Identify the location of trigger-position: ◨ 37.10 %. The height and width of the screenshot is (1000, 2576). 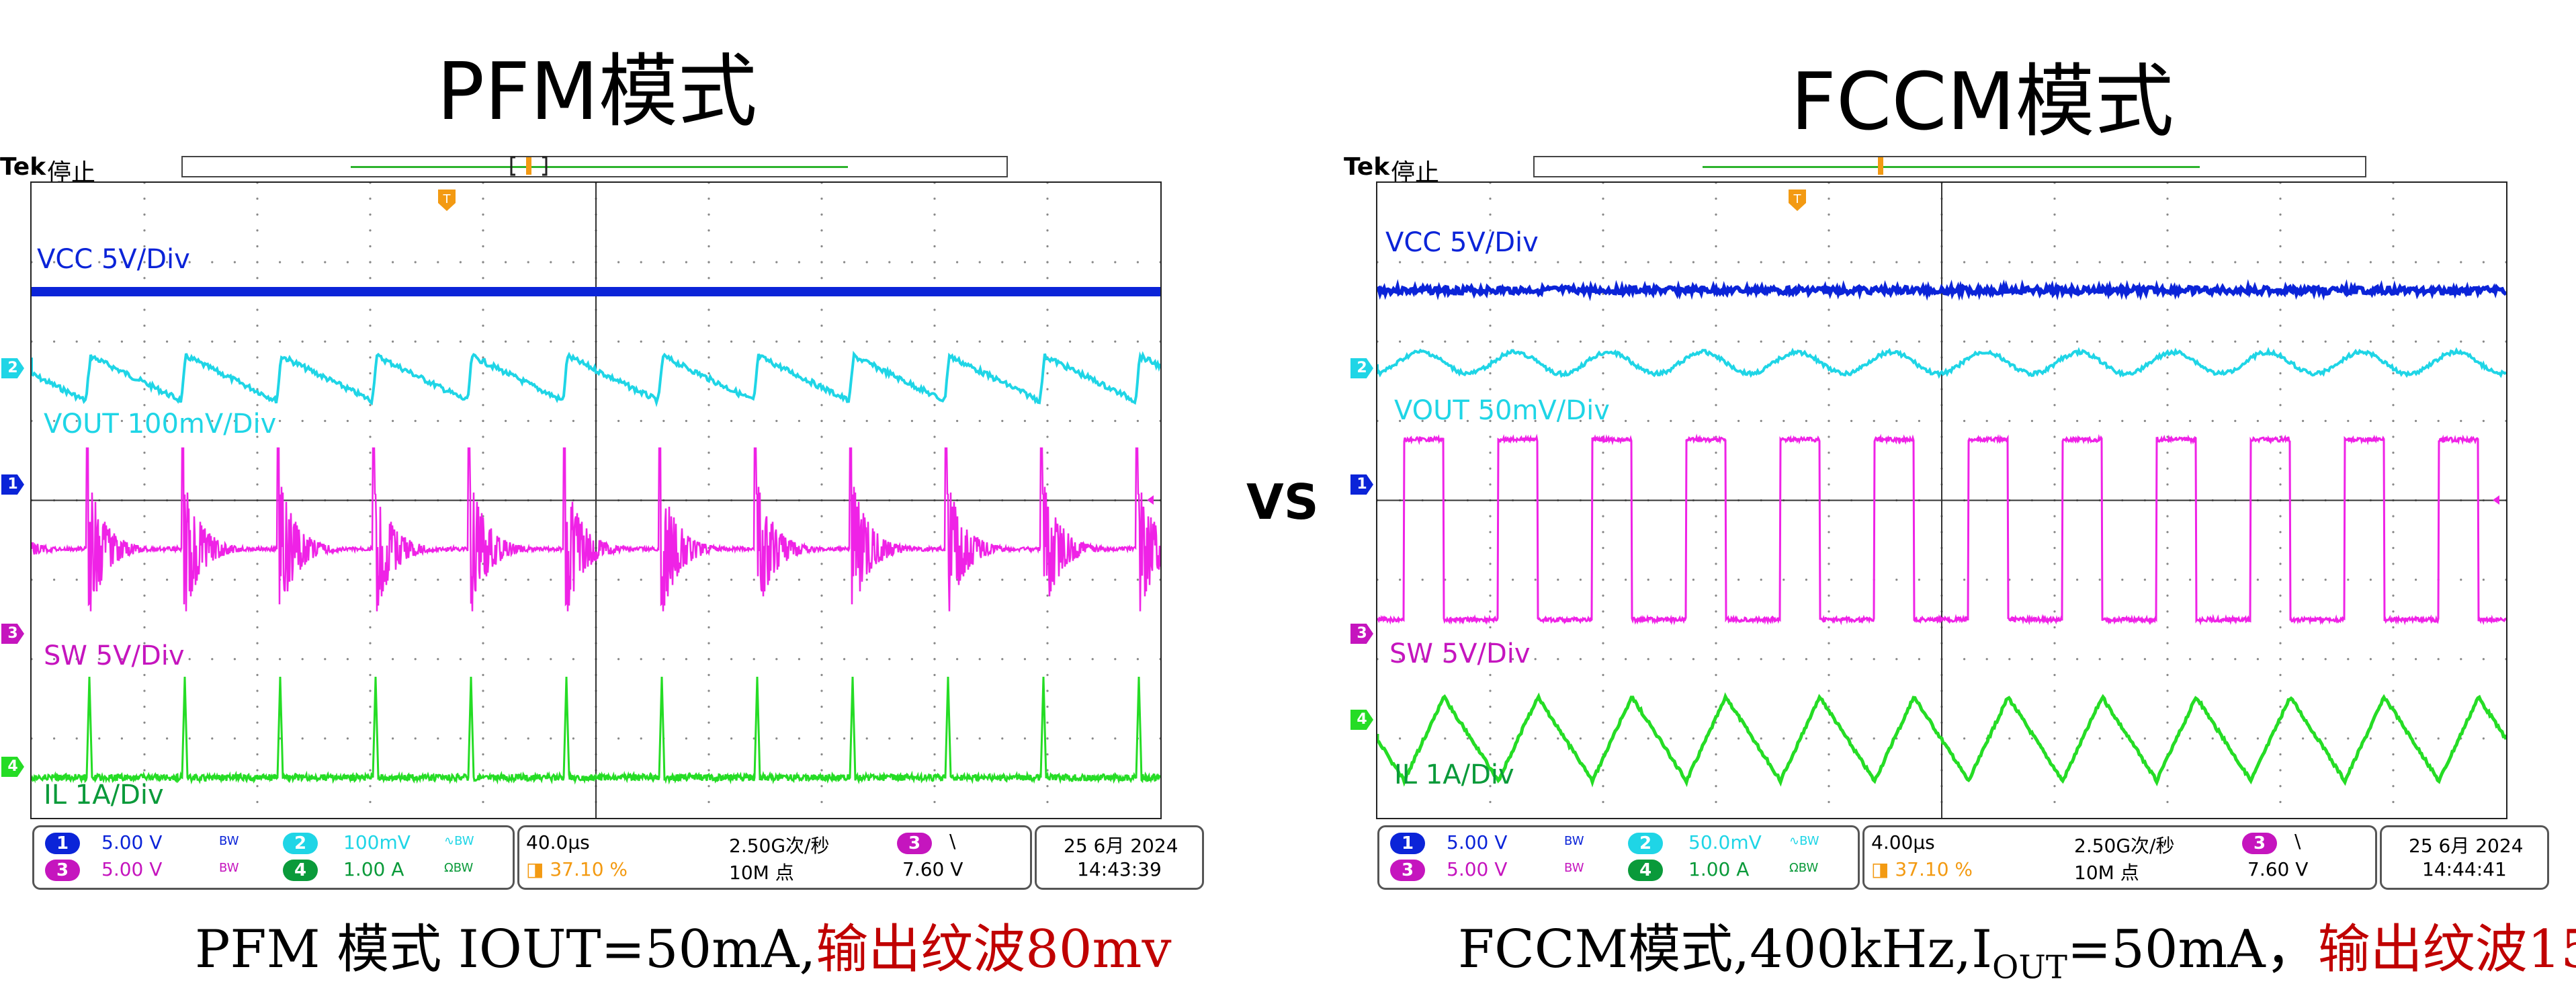
(1922, 869).